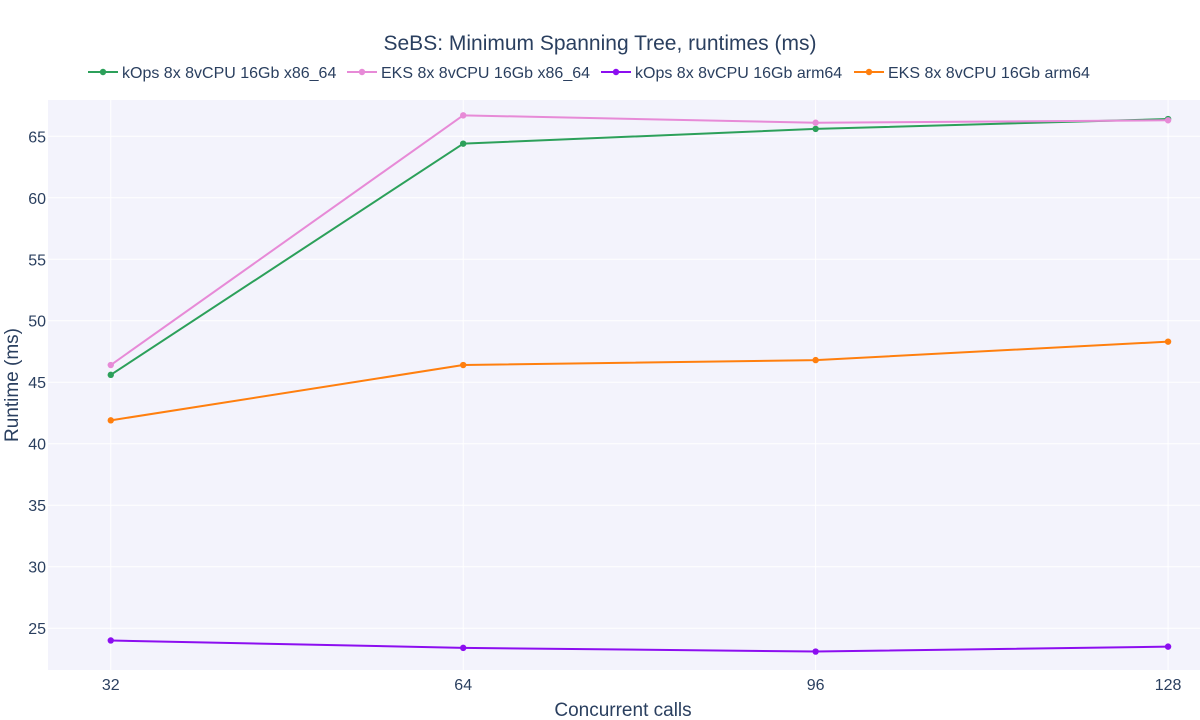  I want to click on legend-item-1: kOps 8x 8vCPU 16Gb x86_64, so click(212, 73).